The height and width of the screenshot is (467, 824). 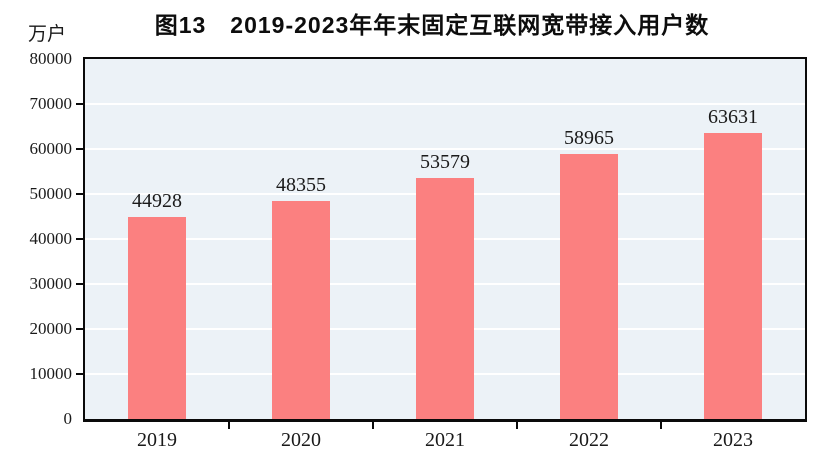 I want to click on y-axis-tick-label: 10000, so click(x=51, y=373).